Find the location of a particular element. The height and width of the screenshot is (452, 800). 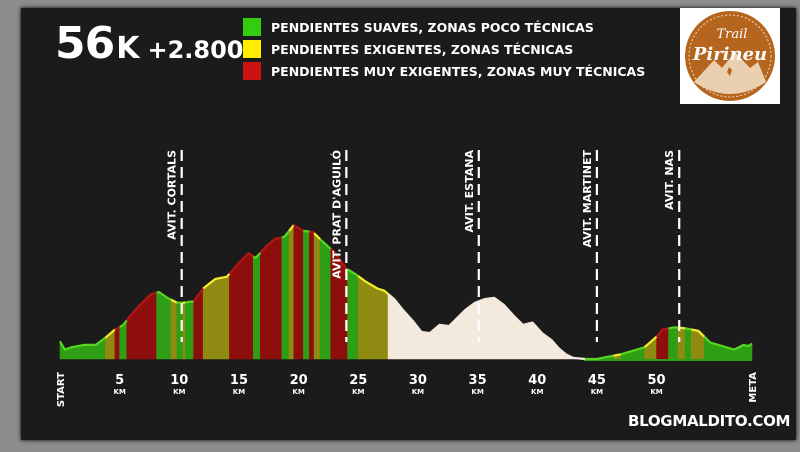

aid-station: AVIT. CORTALS is located at coordinates (174, 246).